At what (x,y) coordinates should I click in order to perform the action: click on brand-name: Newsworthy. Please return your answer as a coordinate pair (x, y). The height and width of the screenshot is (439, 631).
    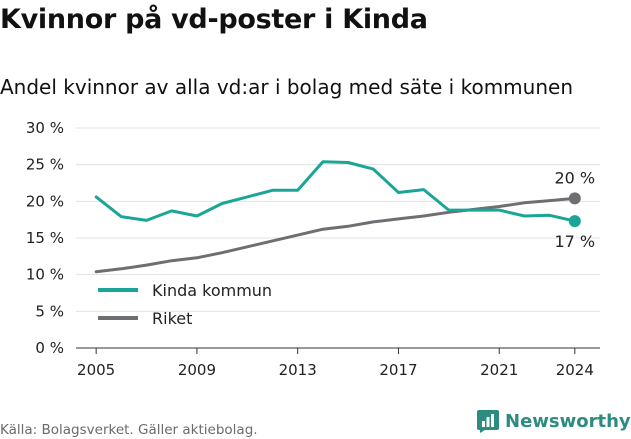
    Looking at the image, I should click on (568, 421).